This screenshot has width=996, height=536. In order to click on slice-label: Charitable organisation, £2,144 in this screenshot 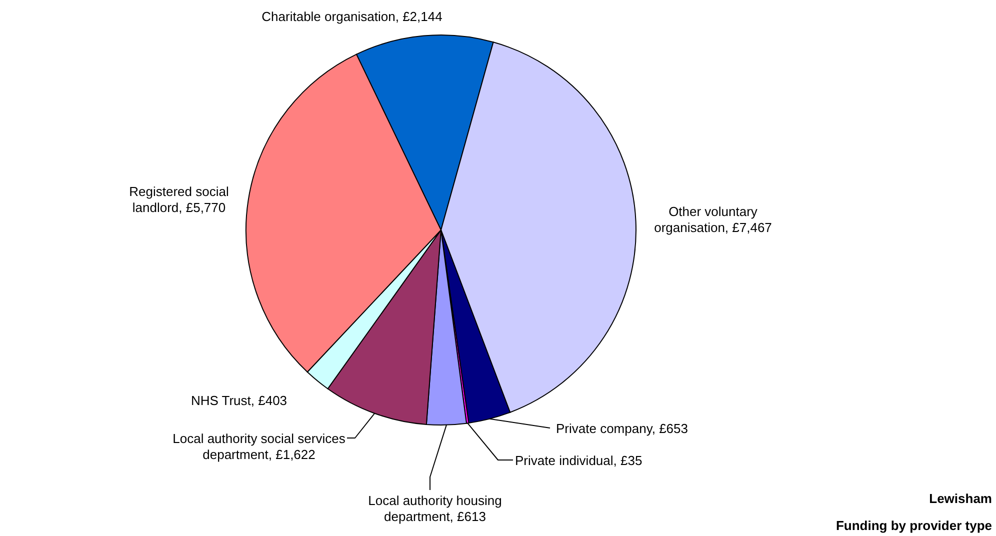, I will do `click(352, 16)`.